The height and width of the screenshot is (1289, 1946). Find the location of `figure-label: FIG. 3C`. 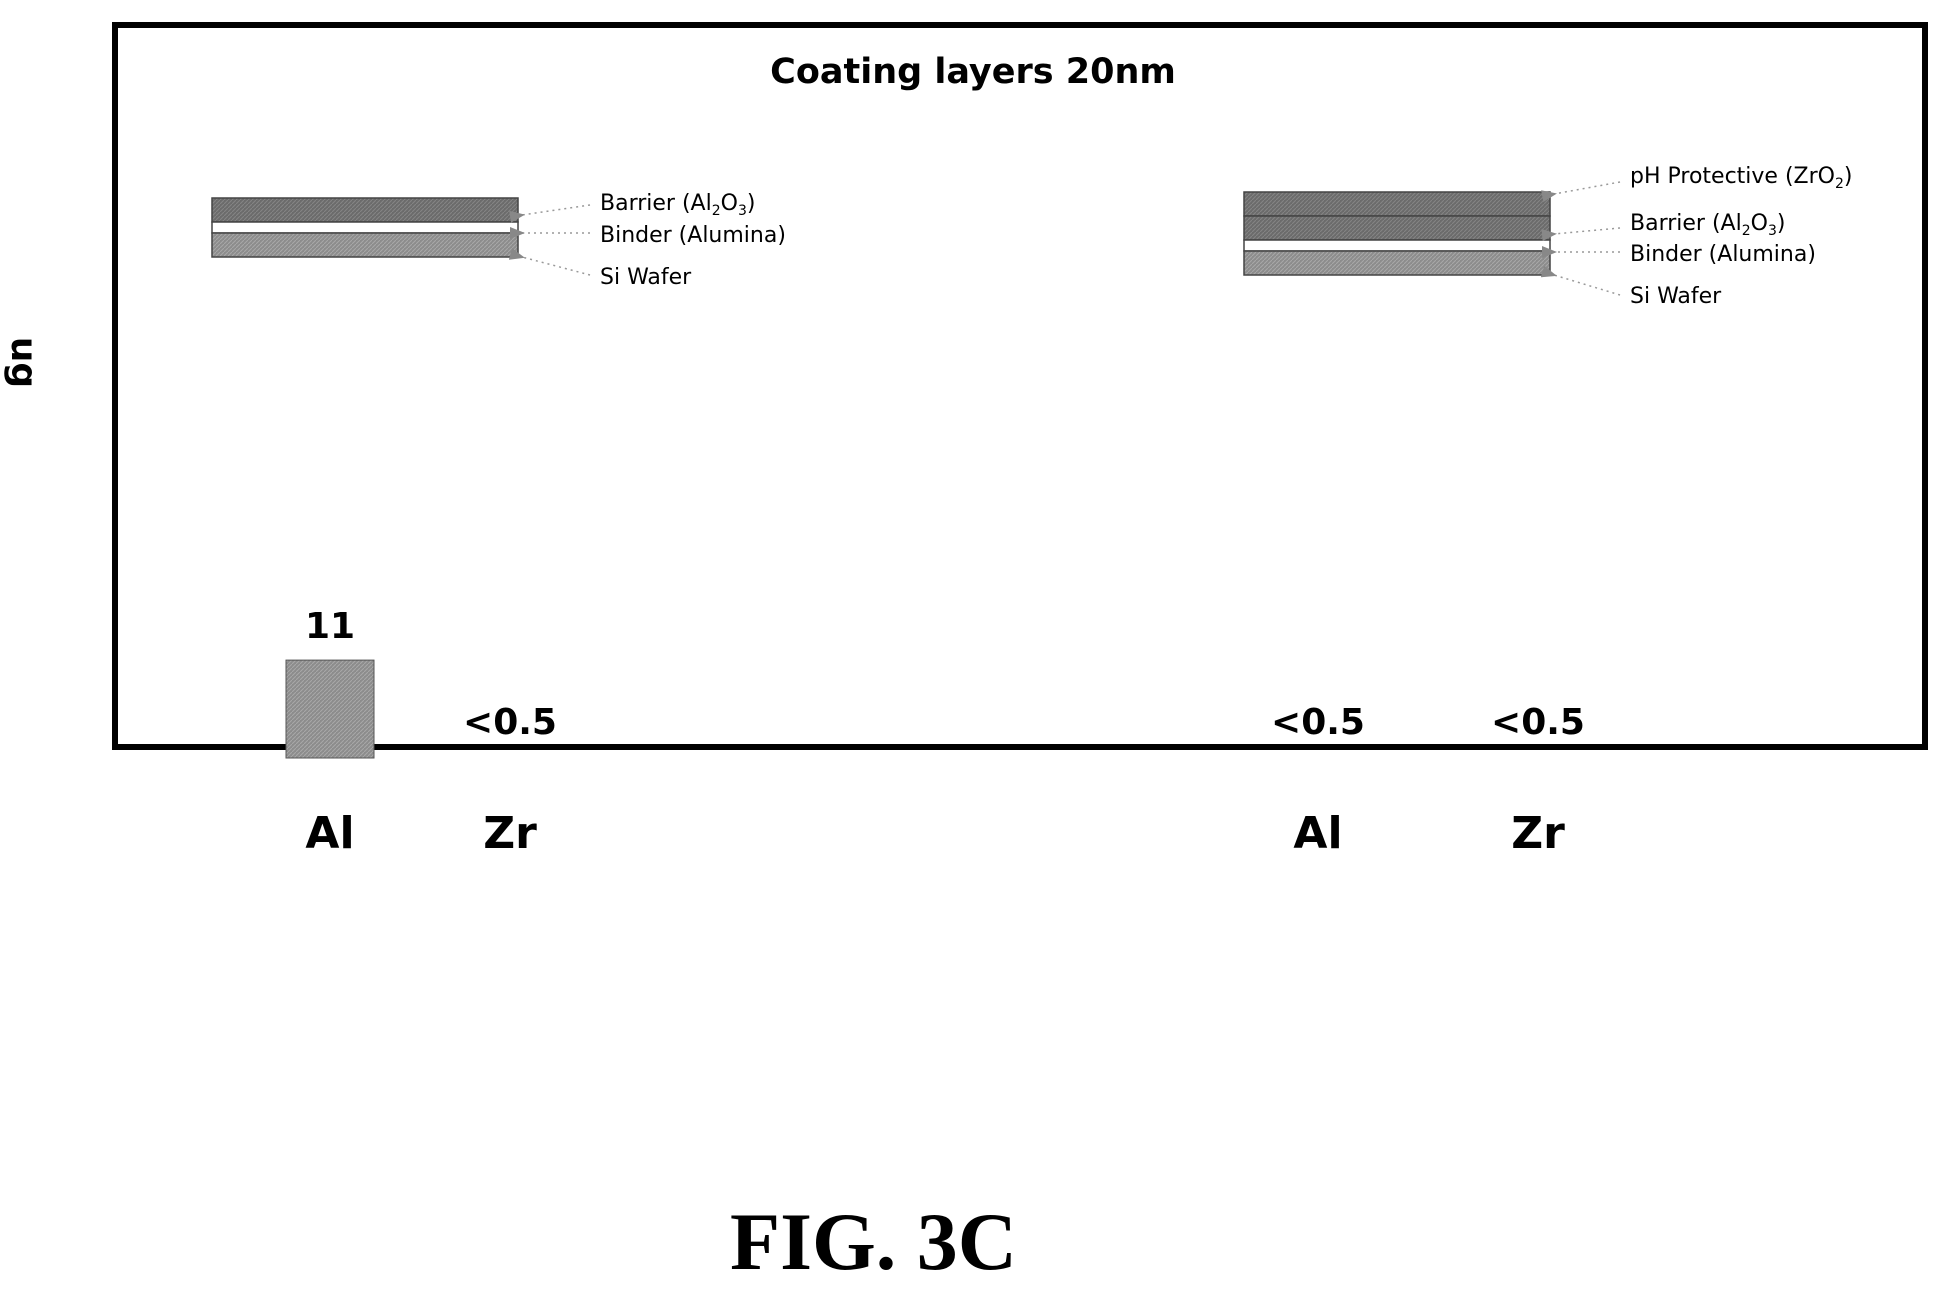

figure-label: FIG. 3C is located at coordinates (873, 1241).